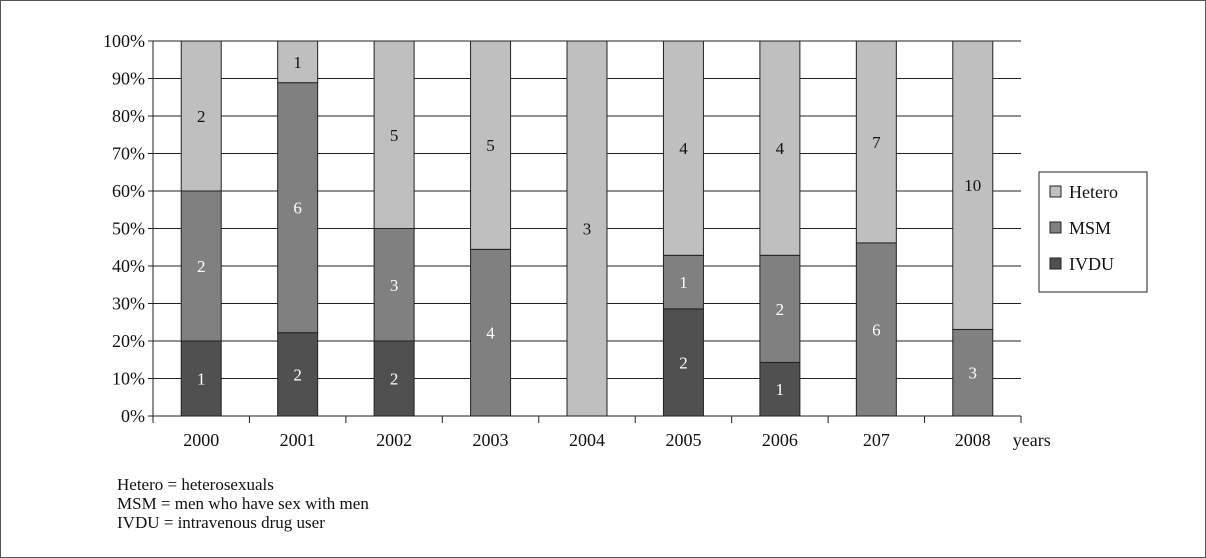 The image size is (1206, 558). I want to click on x-axis-suffix: years, so click(1032, 440).